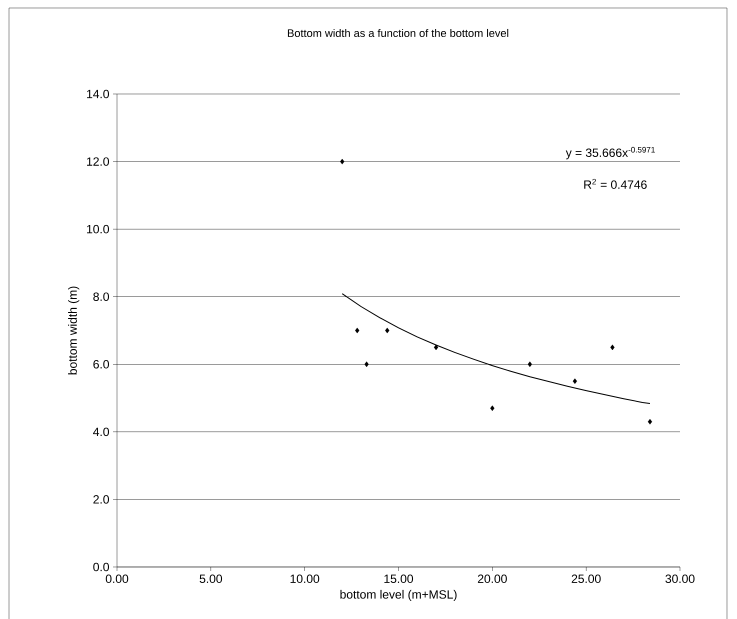 This screenshot has width=737, height=619. I want to click on x-tick-label: 15.00, so click(399, 579).